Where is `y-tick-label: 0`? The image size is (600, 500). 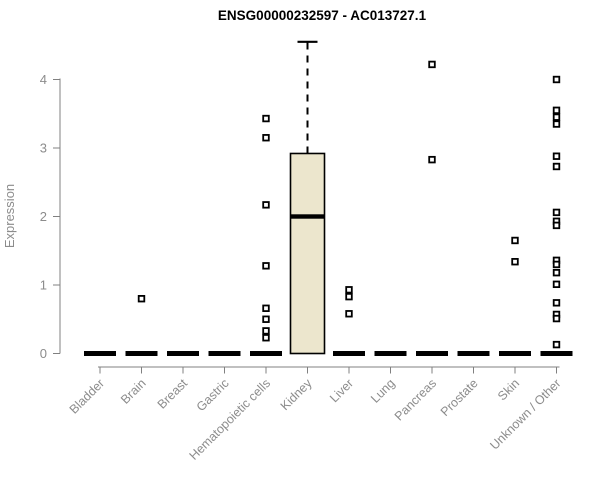
y-tick-label: 0 is located at coordinates (43, 353).